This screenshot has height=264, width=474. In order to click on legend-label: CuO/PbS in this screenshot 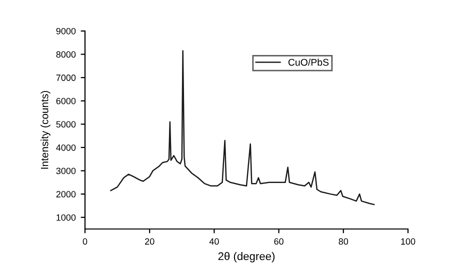, I will do `click(308, 62)`.